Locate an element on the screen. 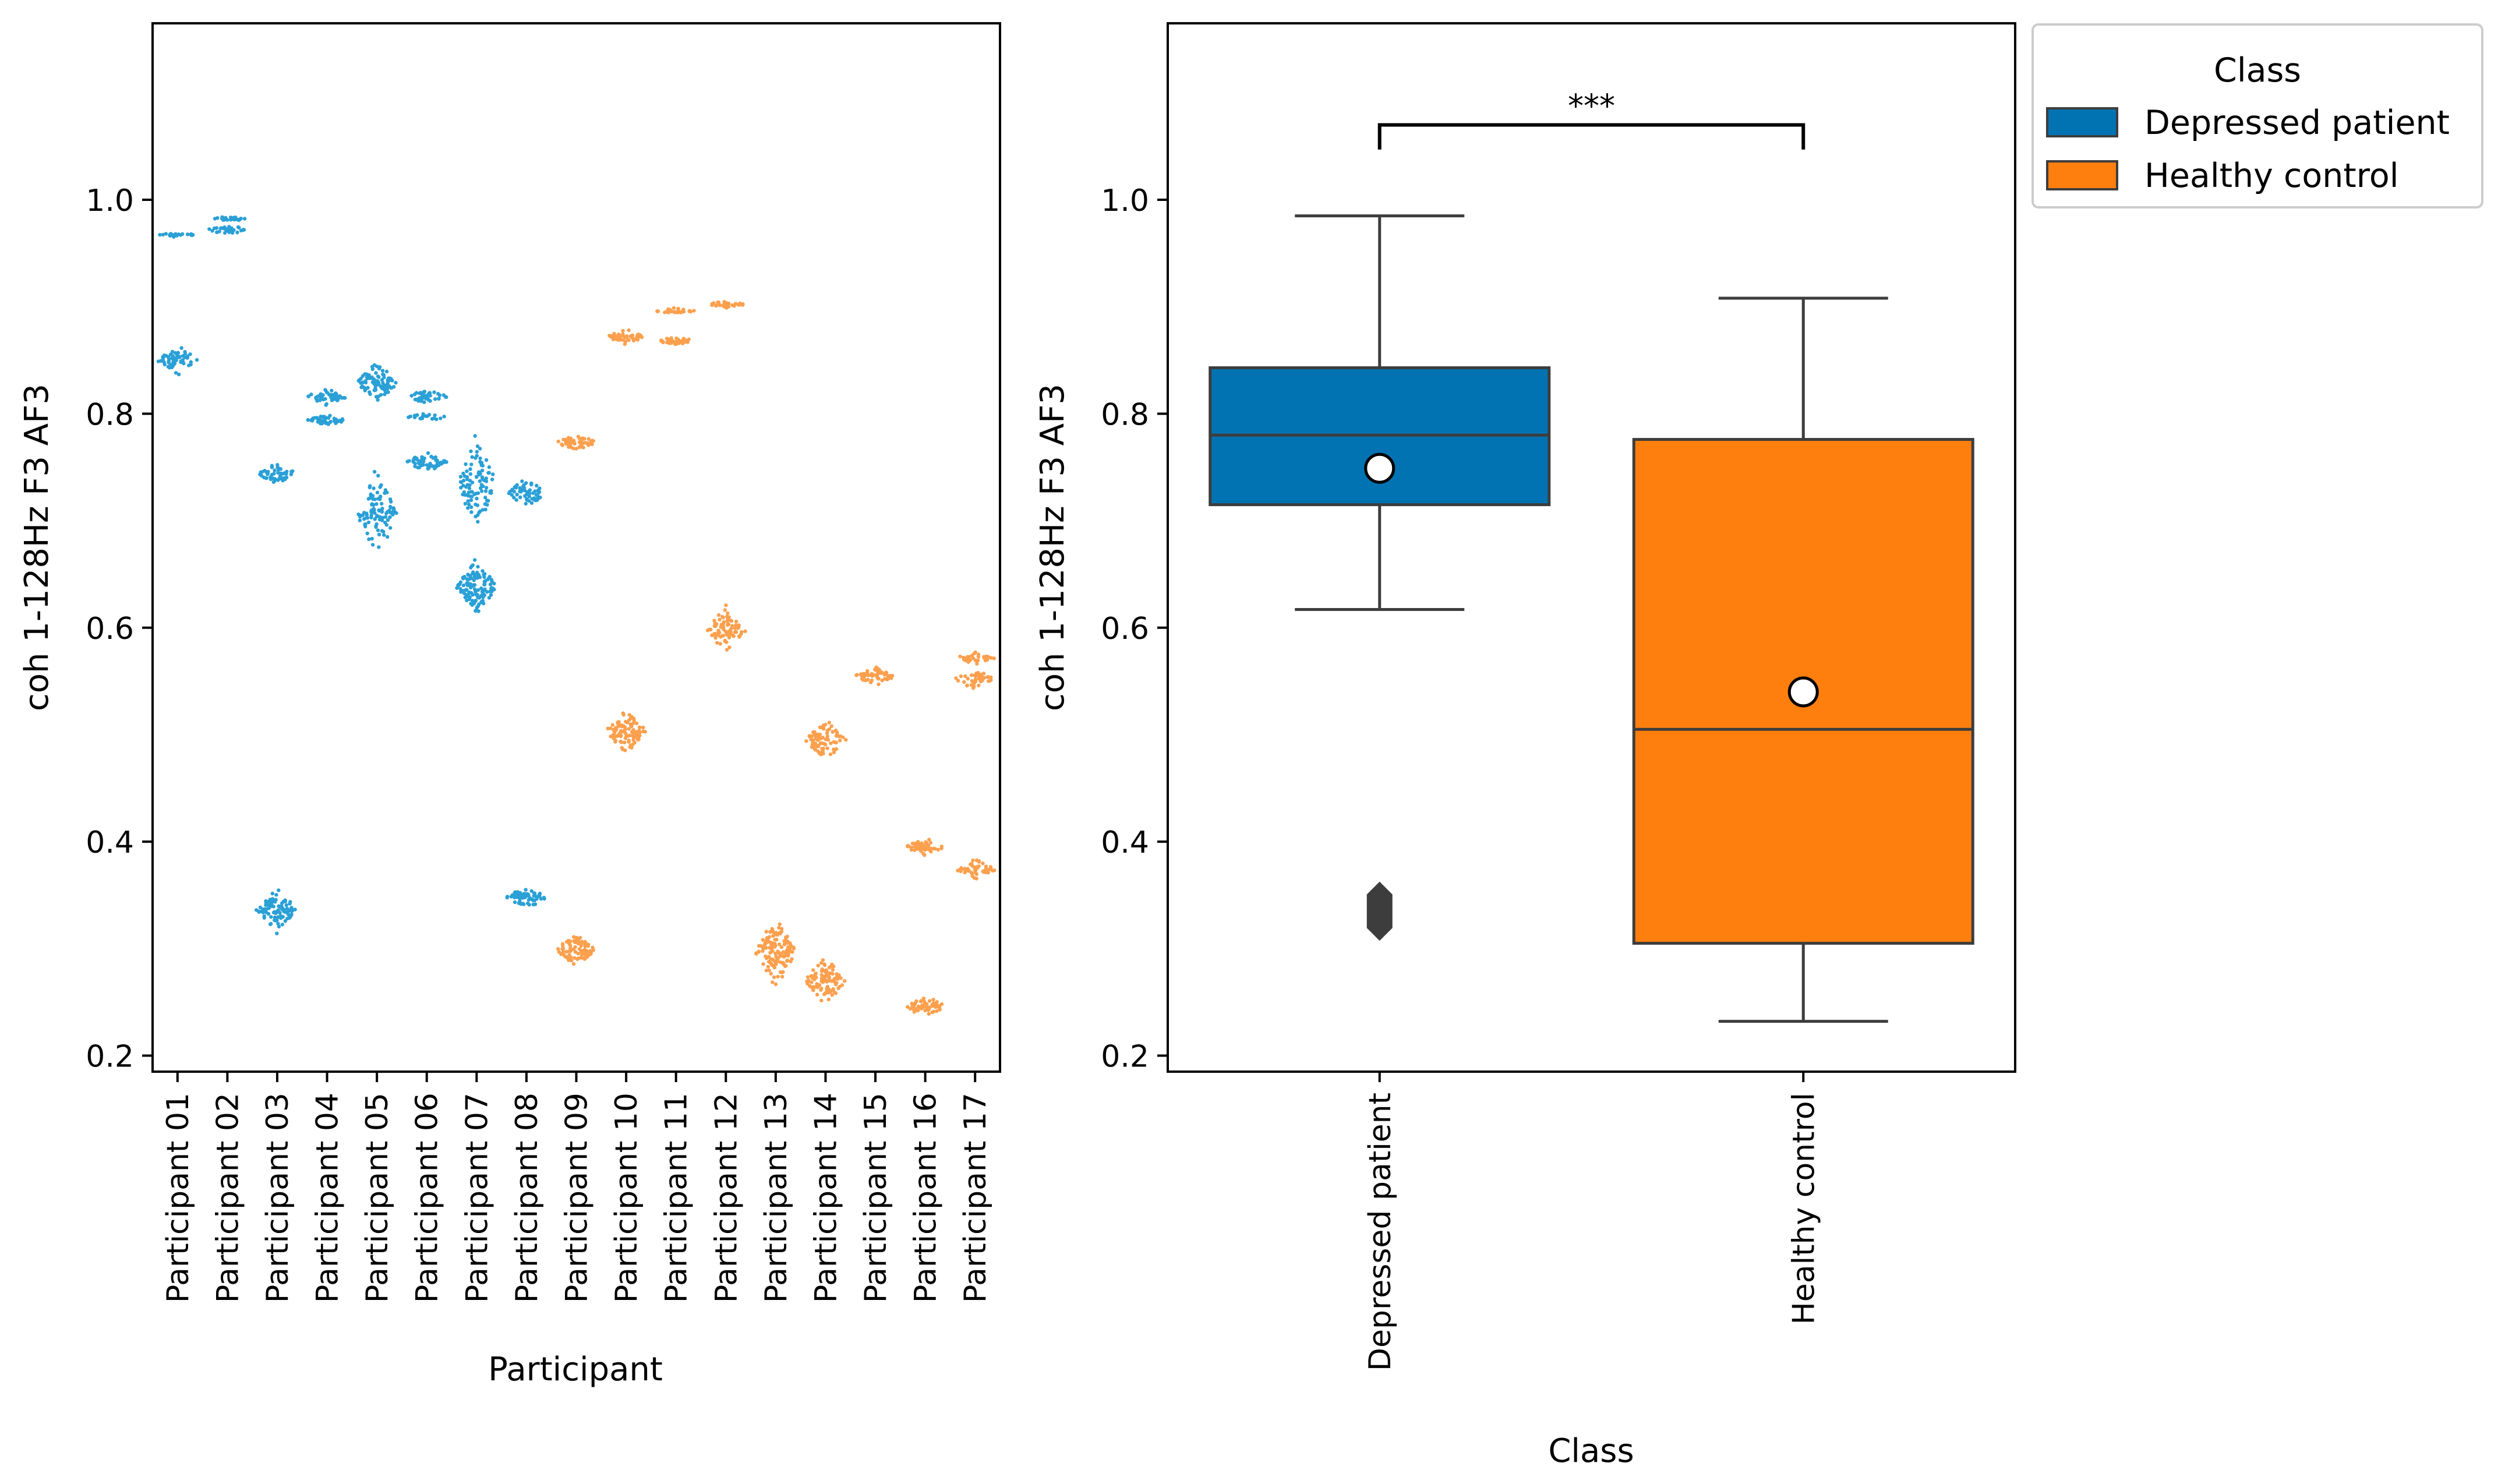 This screenshot has height=1484, width=2498. participant-tick-label: Participant 03 is located at coordinates (277, 1198).